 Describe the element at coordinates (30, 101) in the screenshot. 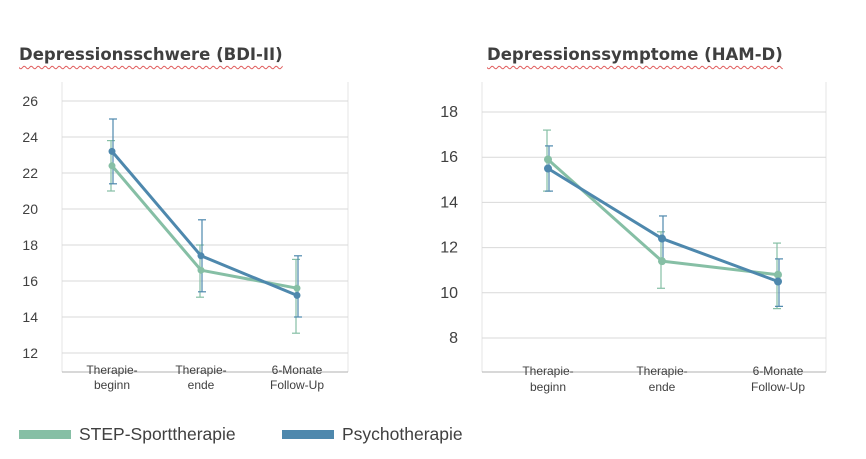

I see `y-tick-label: 26` at that location.